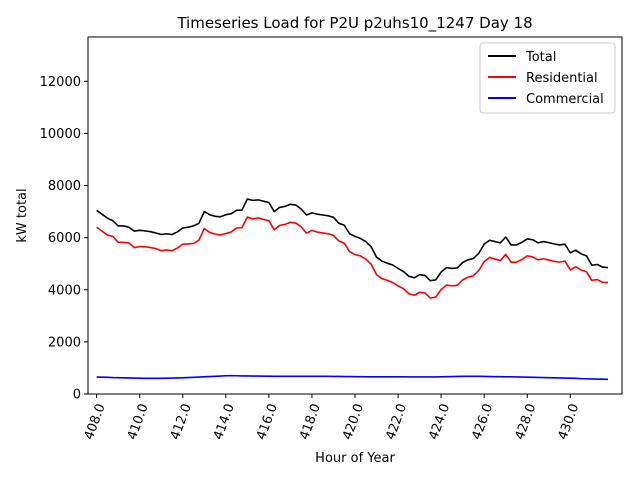  I want to click on series-line-residential, so click(352, 257).